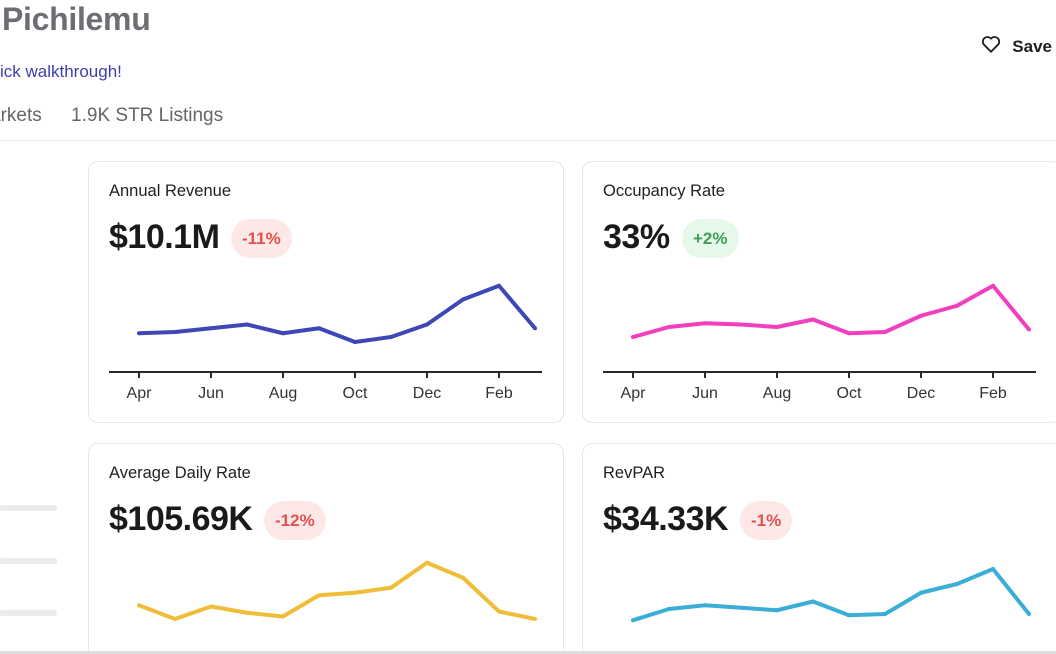 This screenshot has width=1056, height=654. Describe the element at coordinates (664, 191) in the screenshot. I see `metric-label: Occupancy Rate` at that location.